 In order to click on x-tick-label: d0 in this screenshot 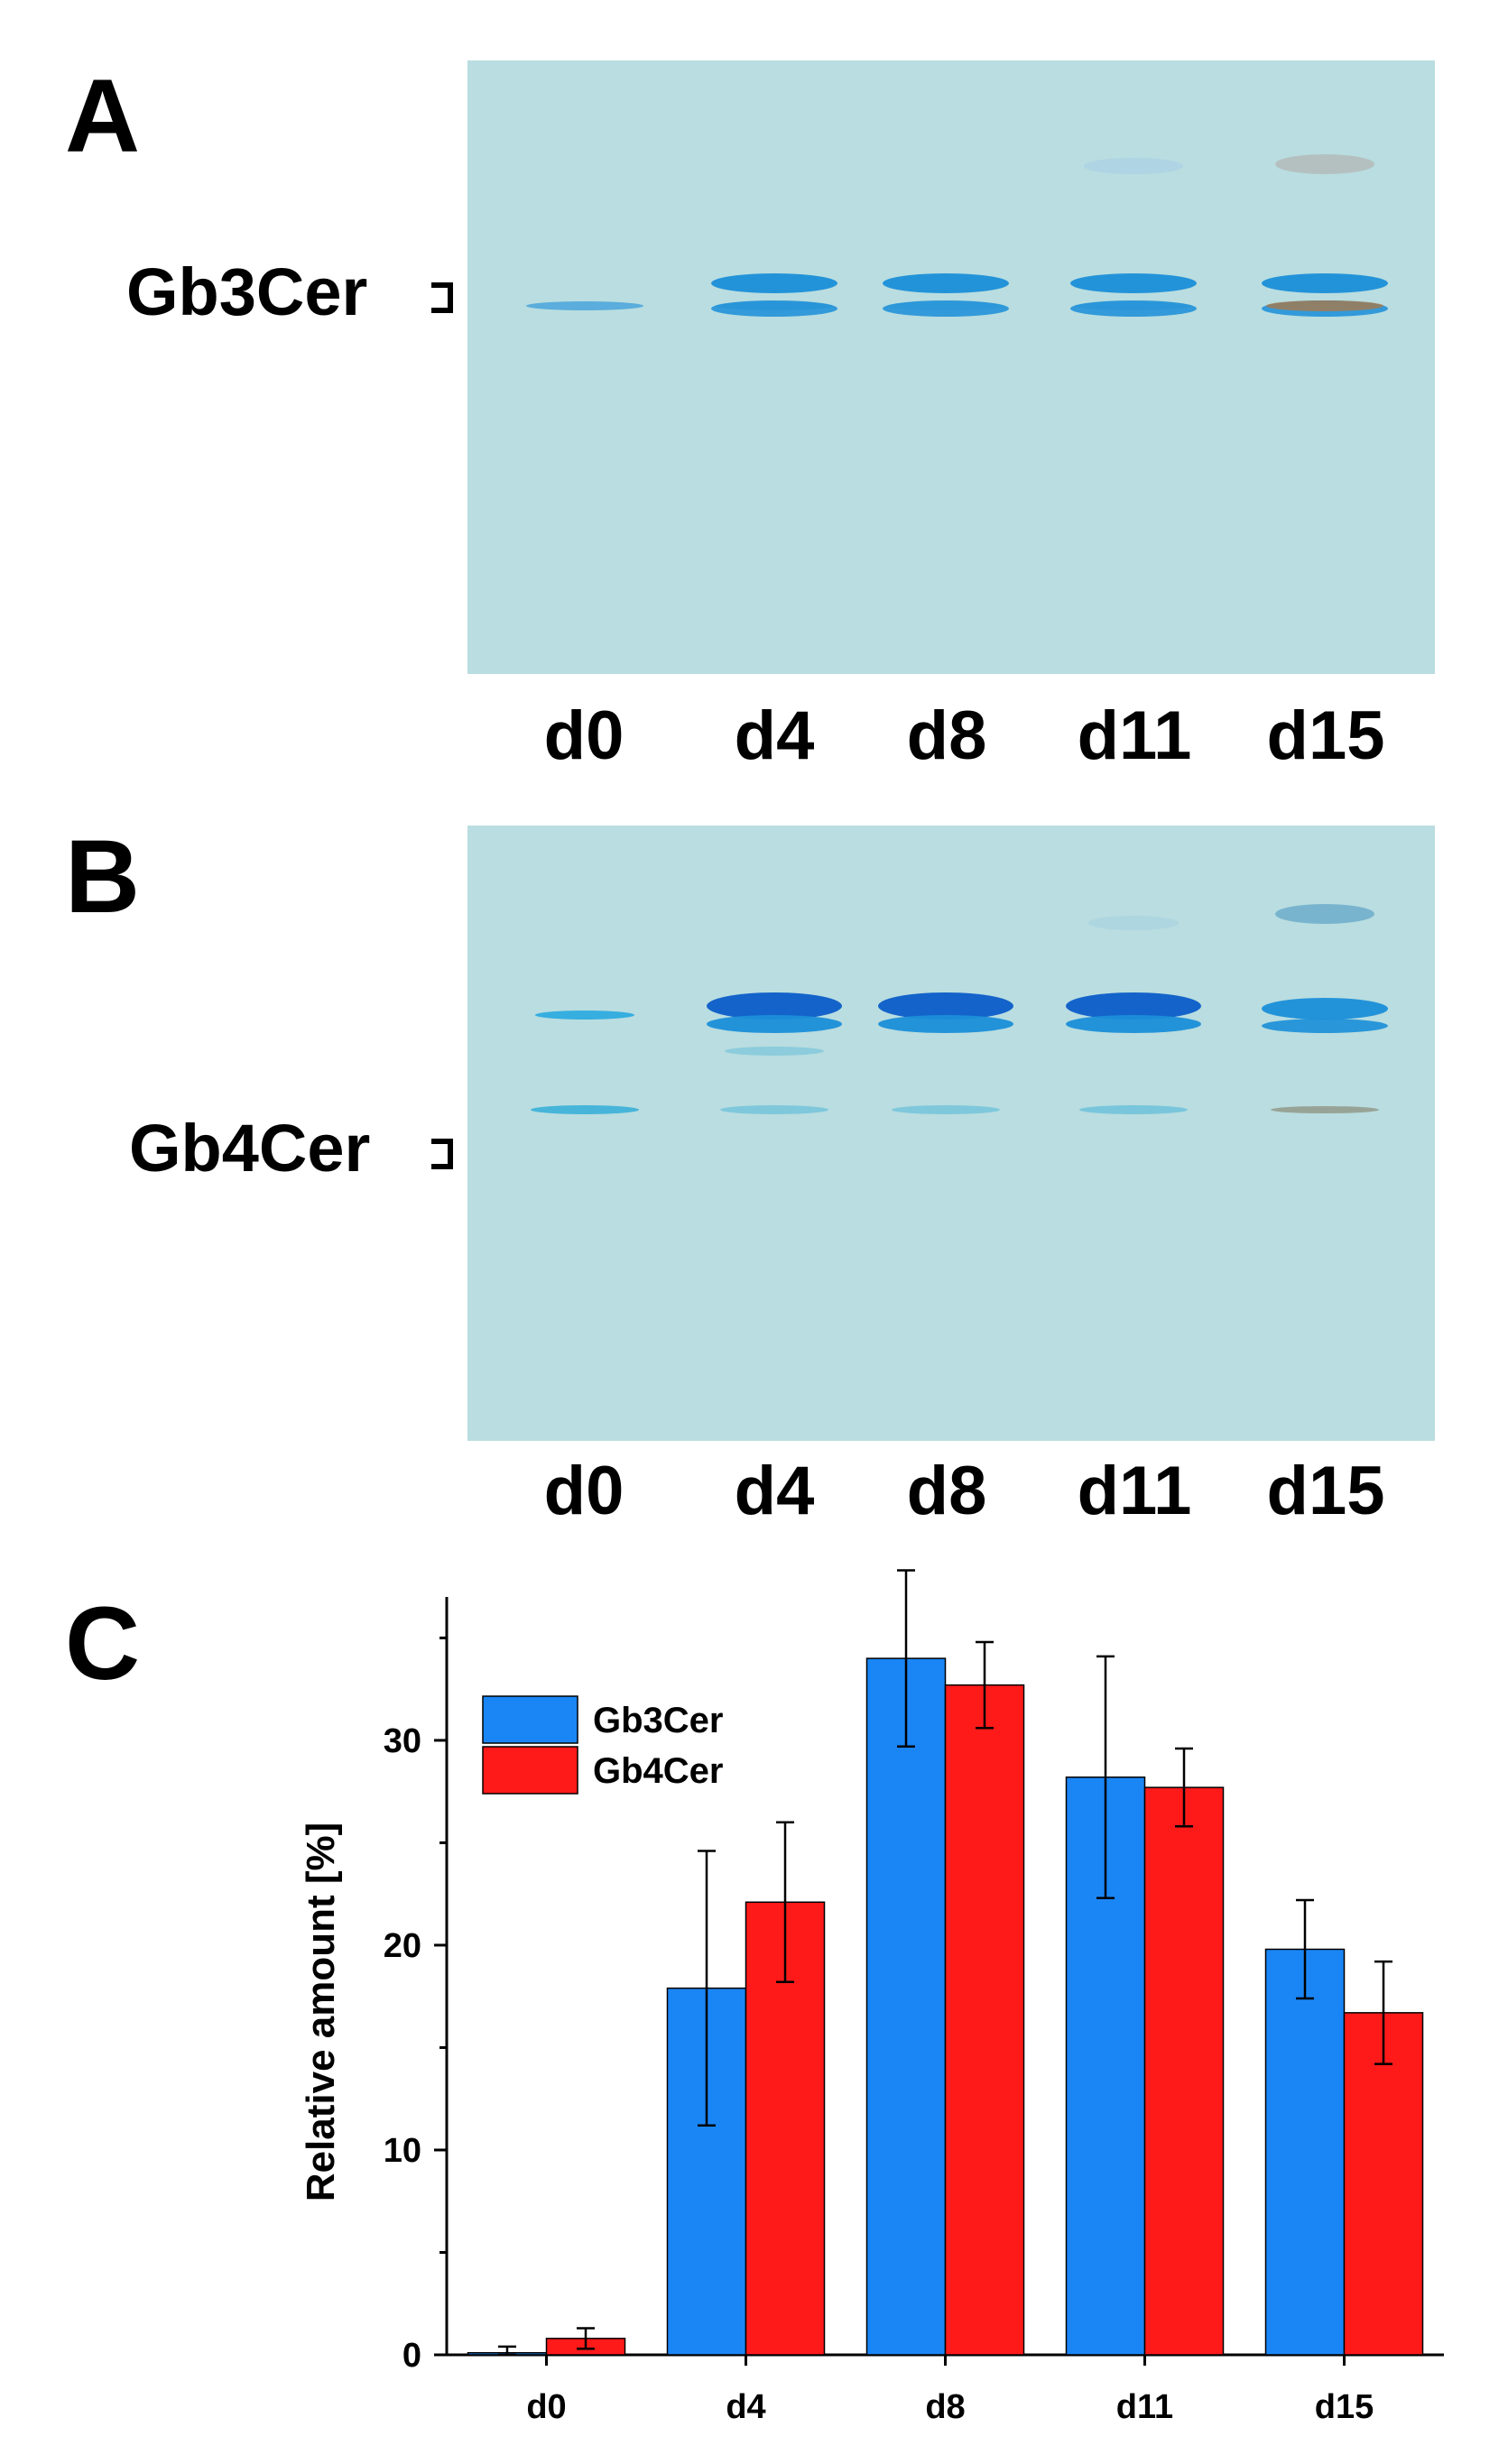, I will do `click(546, 2407)`.